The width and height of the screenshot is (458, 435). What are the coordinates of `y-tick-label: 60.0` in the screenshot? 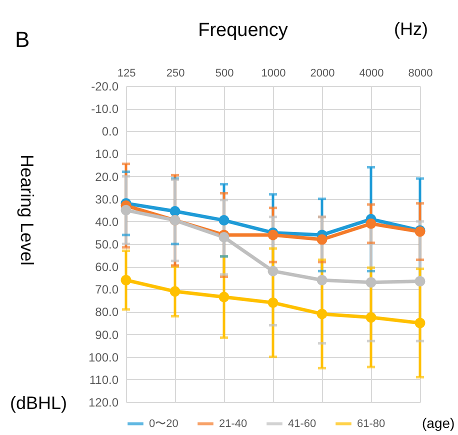 It's located at (107, 267).